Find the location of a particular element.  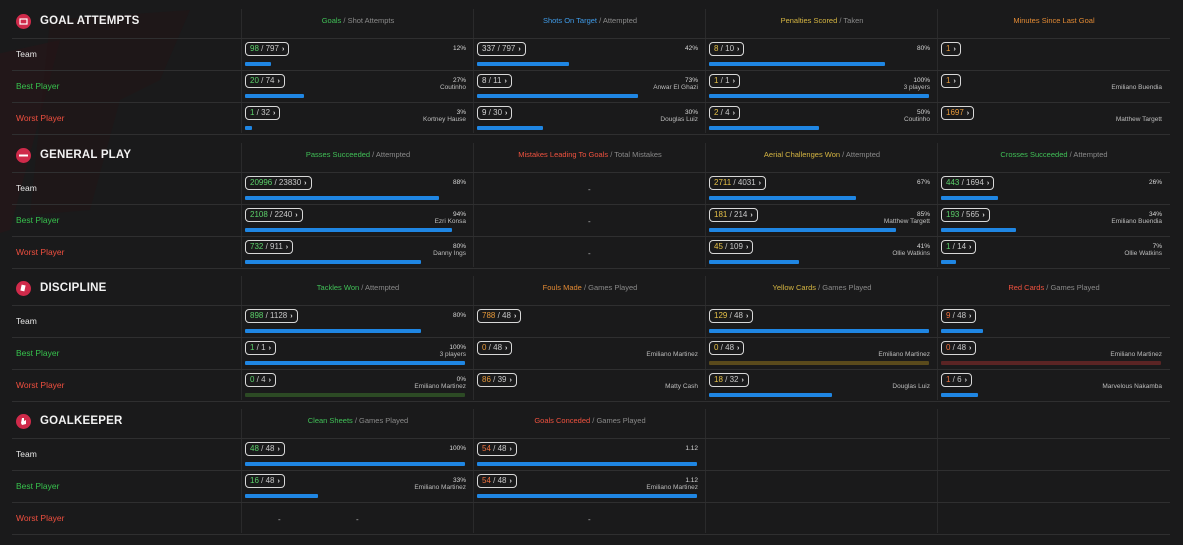

column-denominator: / Games Played is located at coordinates (618, 420).